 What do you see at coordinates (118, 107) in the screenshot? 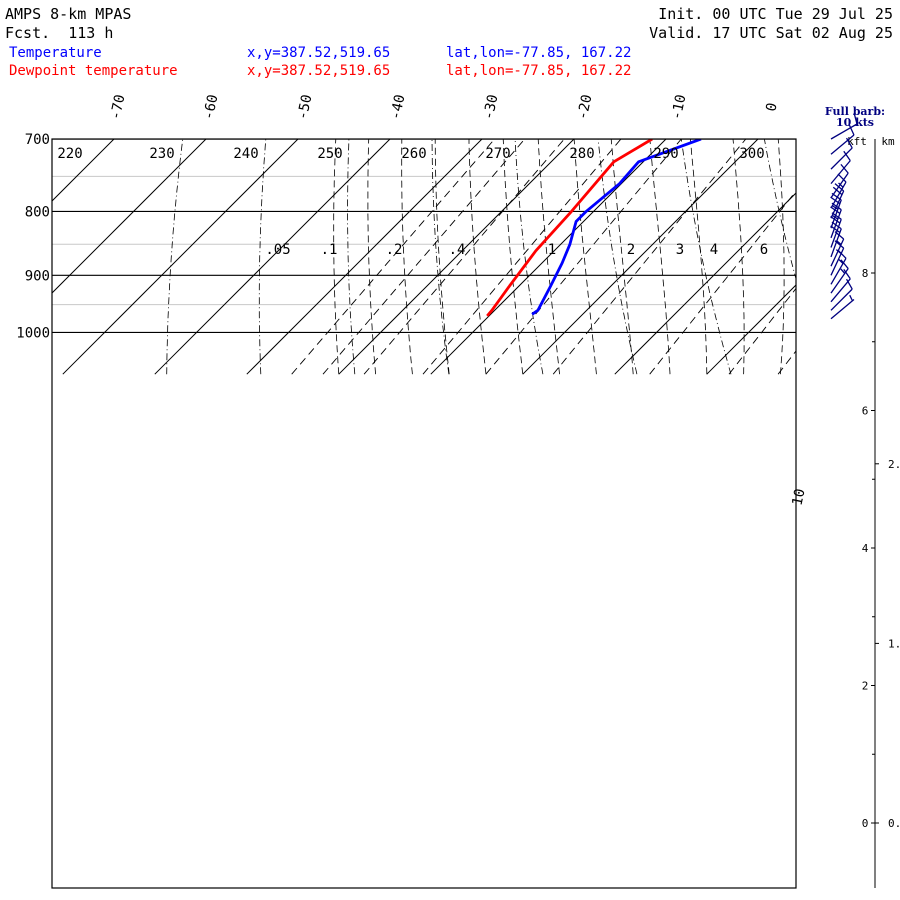
I see `temperature-label: -70` at bounding box center [118, 107].